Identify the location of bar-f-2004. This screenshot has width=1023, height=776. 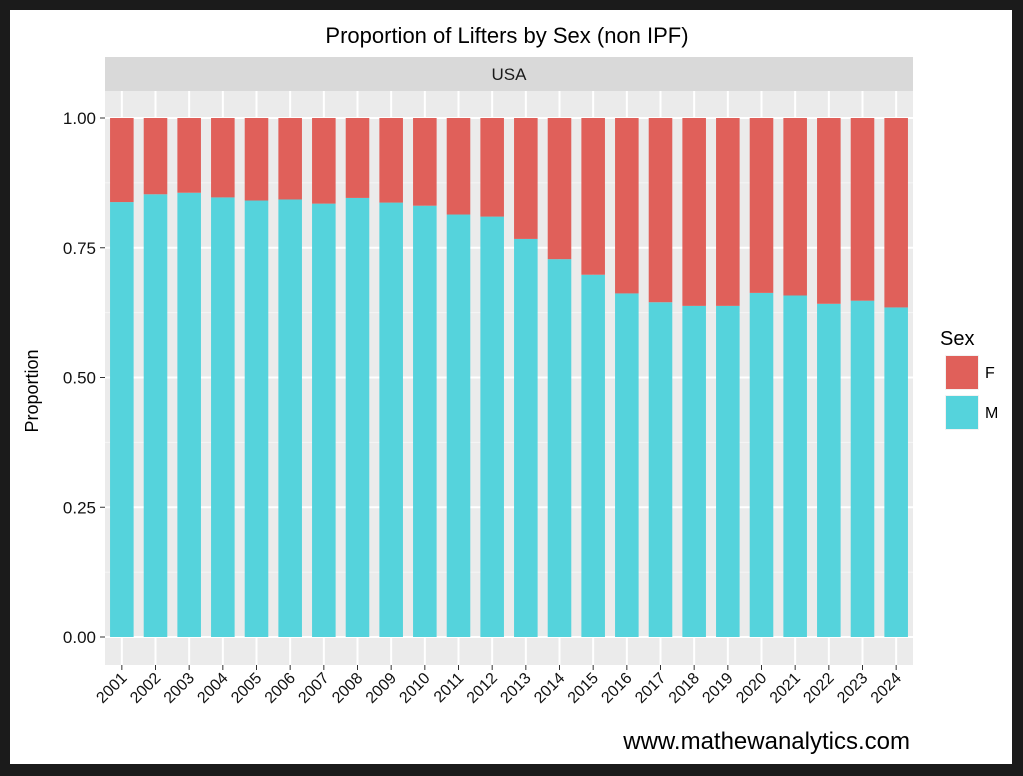
(223, 158).